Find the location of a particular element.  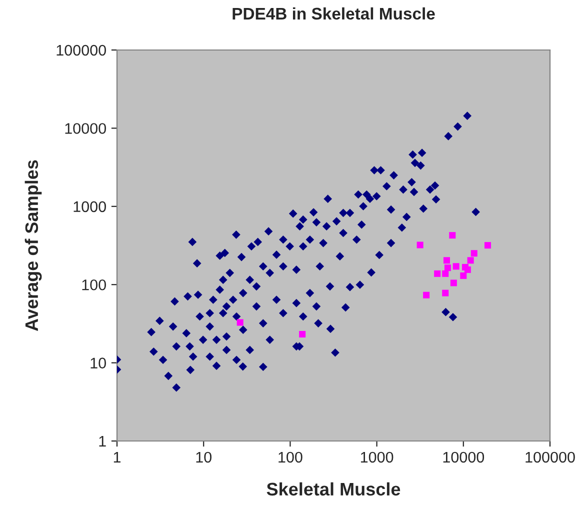

x-tick-label: 1 is located at coordinates (117, 457).